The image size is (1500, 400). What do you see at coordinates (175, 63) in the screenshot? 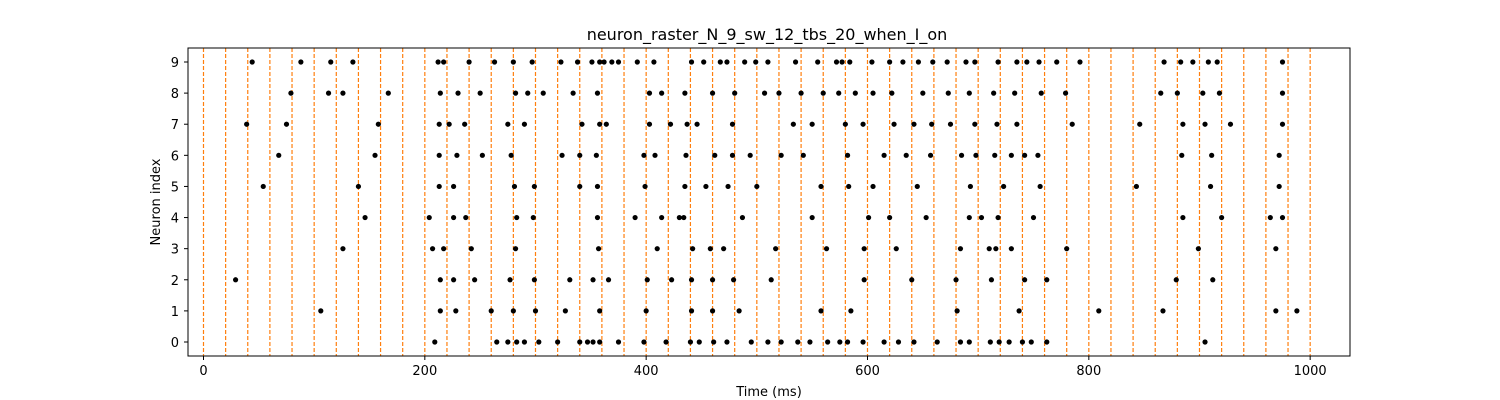
I see `y-tick-label: 9` at bounding box center [175, 63].